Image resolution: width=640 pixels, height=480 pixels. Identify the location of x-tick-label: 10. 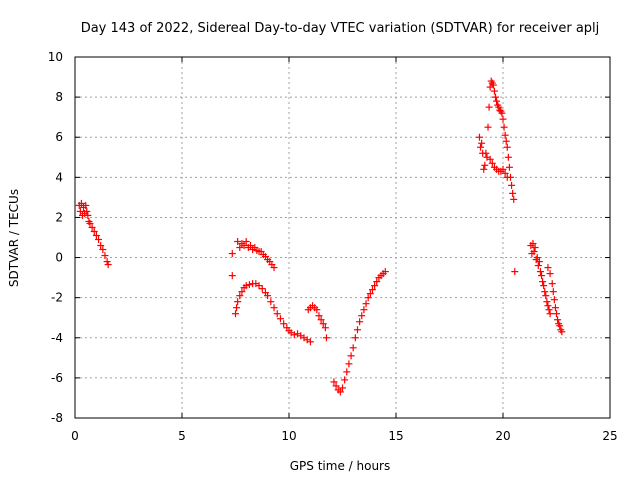
(288, 436).